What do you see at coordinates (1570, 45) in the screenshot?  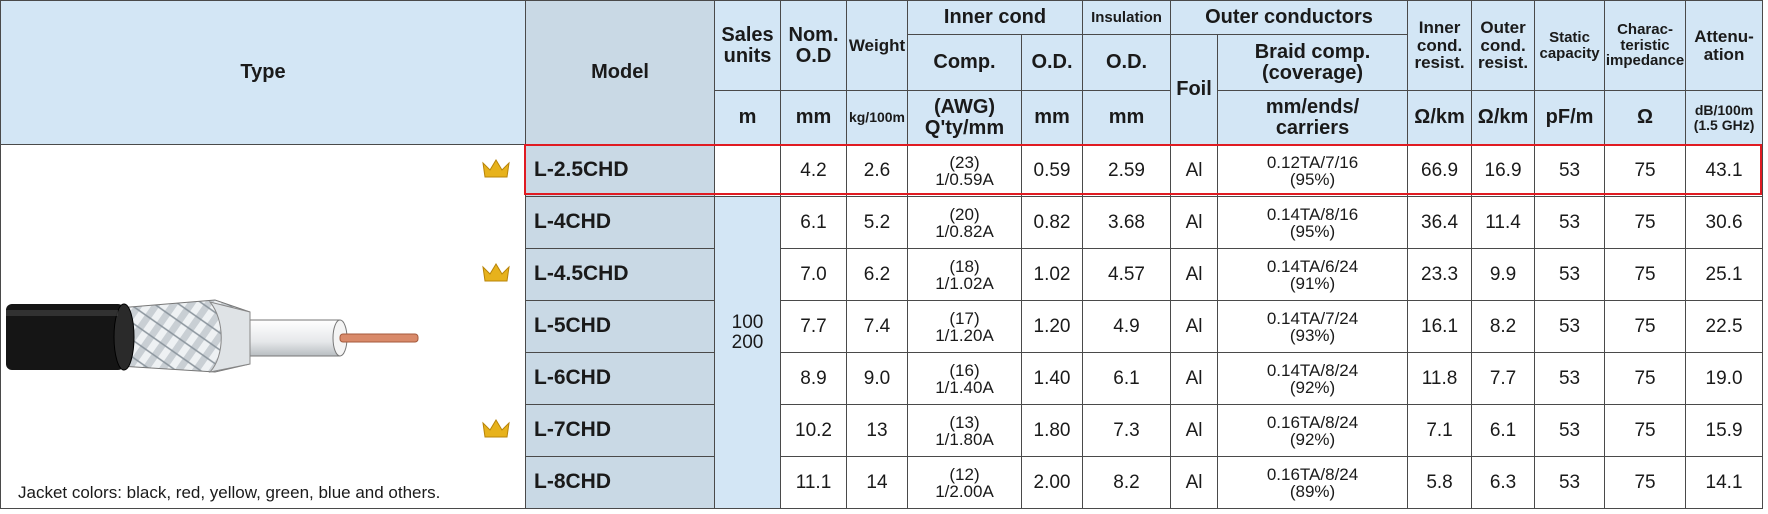 I see `header-cell: Static capacity` at bounding box center [1570, 45].